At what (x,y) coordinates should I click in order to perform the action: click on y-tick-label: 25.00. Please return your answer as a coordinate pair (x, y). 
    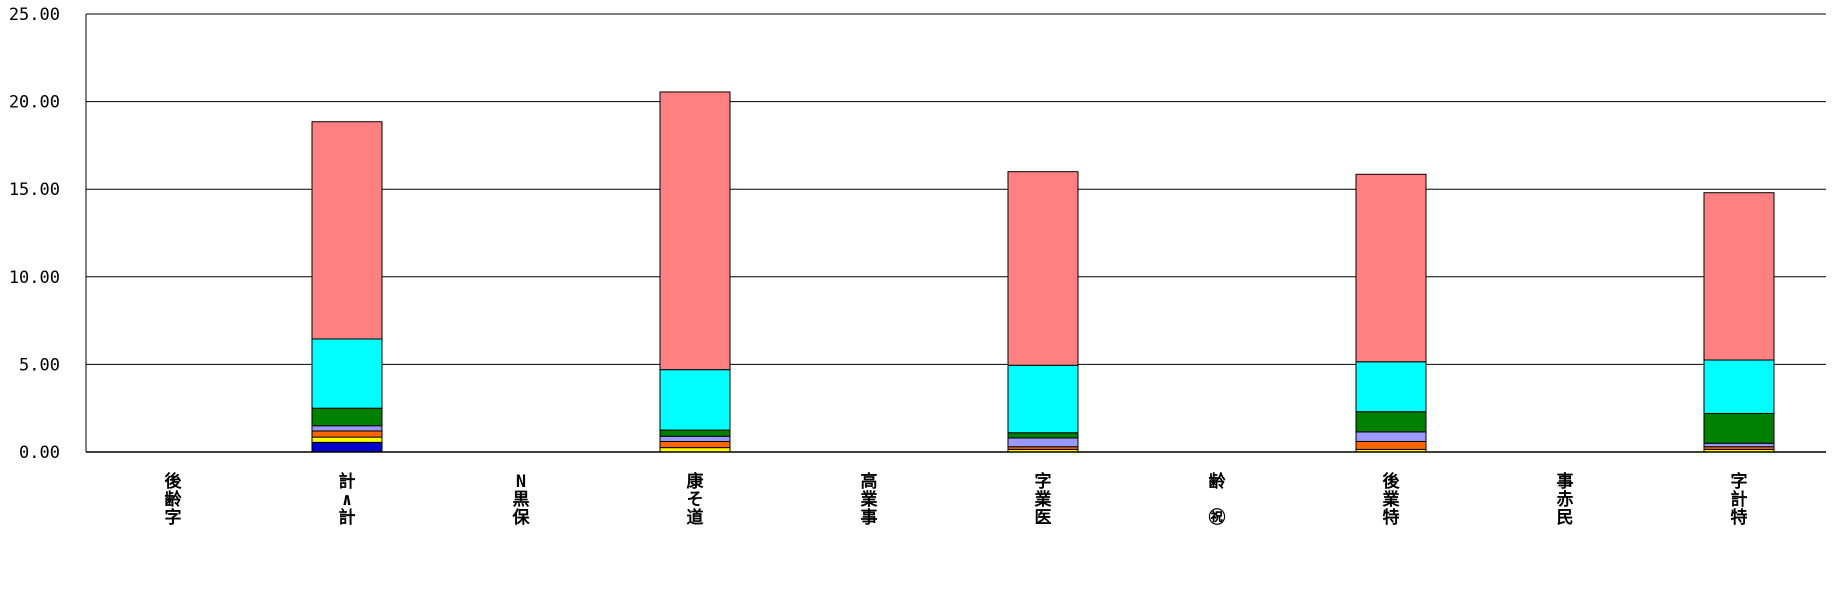
    Looking at the image, I should click on (34, 15).